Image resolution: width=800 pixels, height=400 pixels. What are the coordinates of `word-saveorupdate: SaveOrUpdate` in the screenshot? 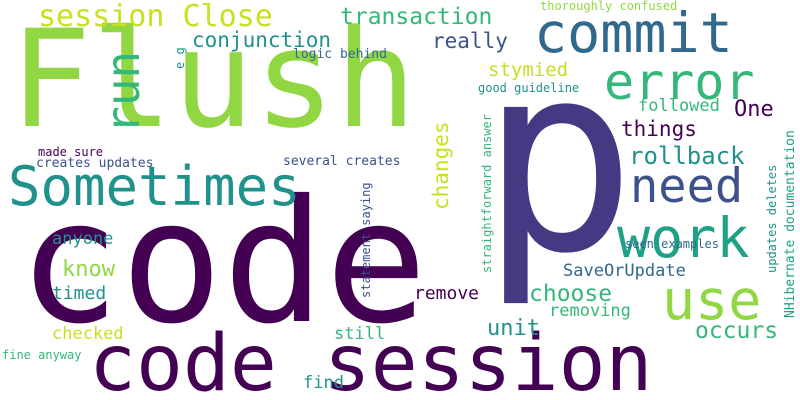 It's located at (624, 271).